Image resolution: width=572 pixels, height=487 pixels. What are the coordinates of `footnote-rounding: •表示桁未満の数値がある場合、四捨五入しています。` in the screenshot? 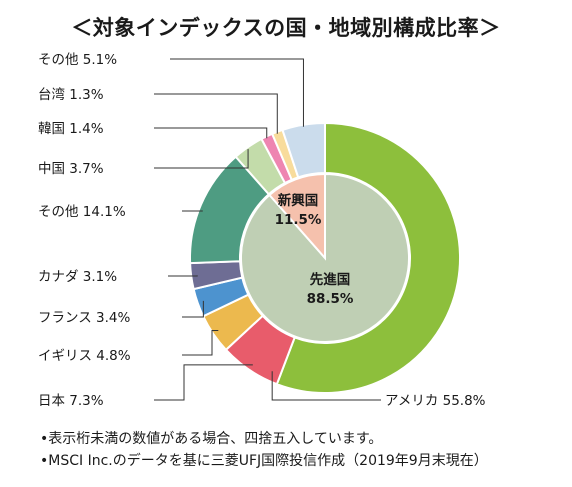 It's located at (211, 439).